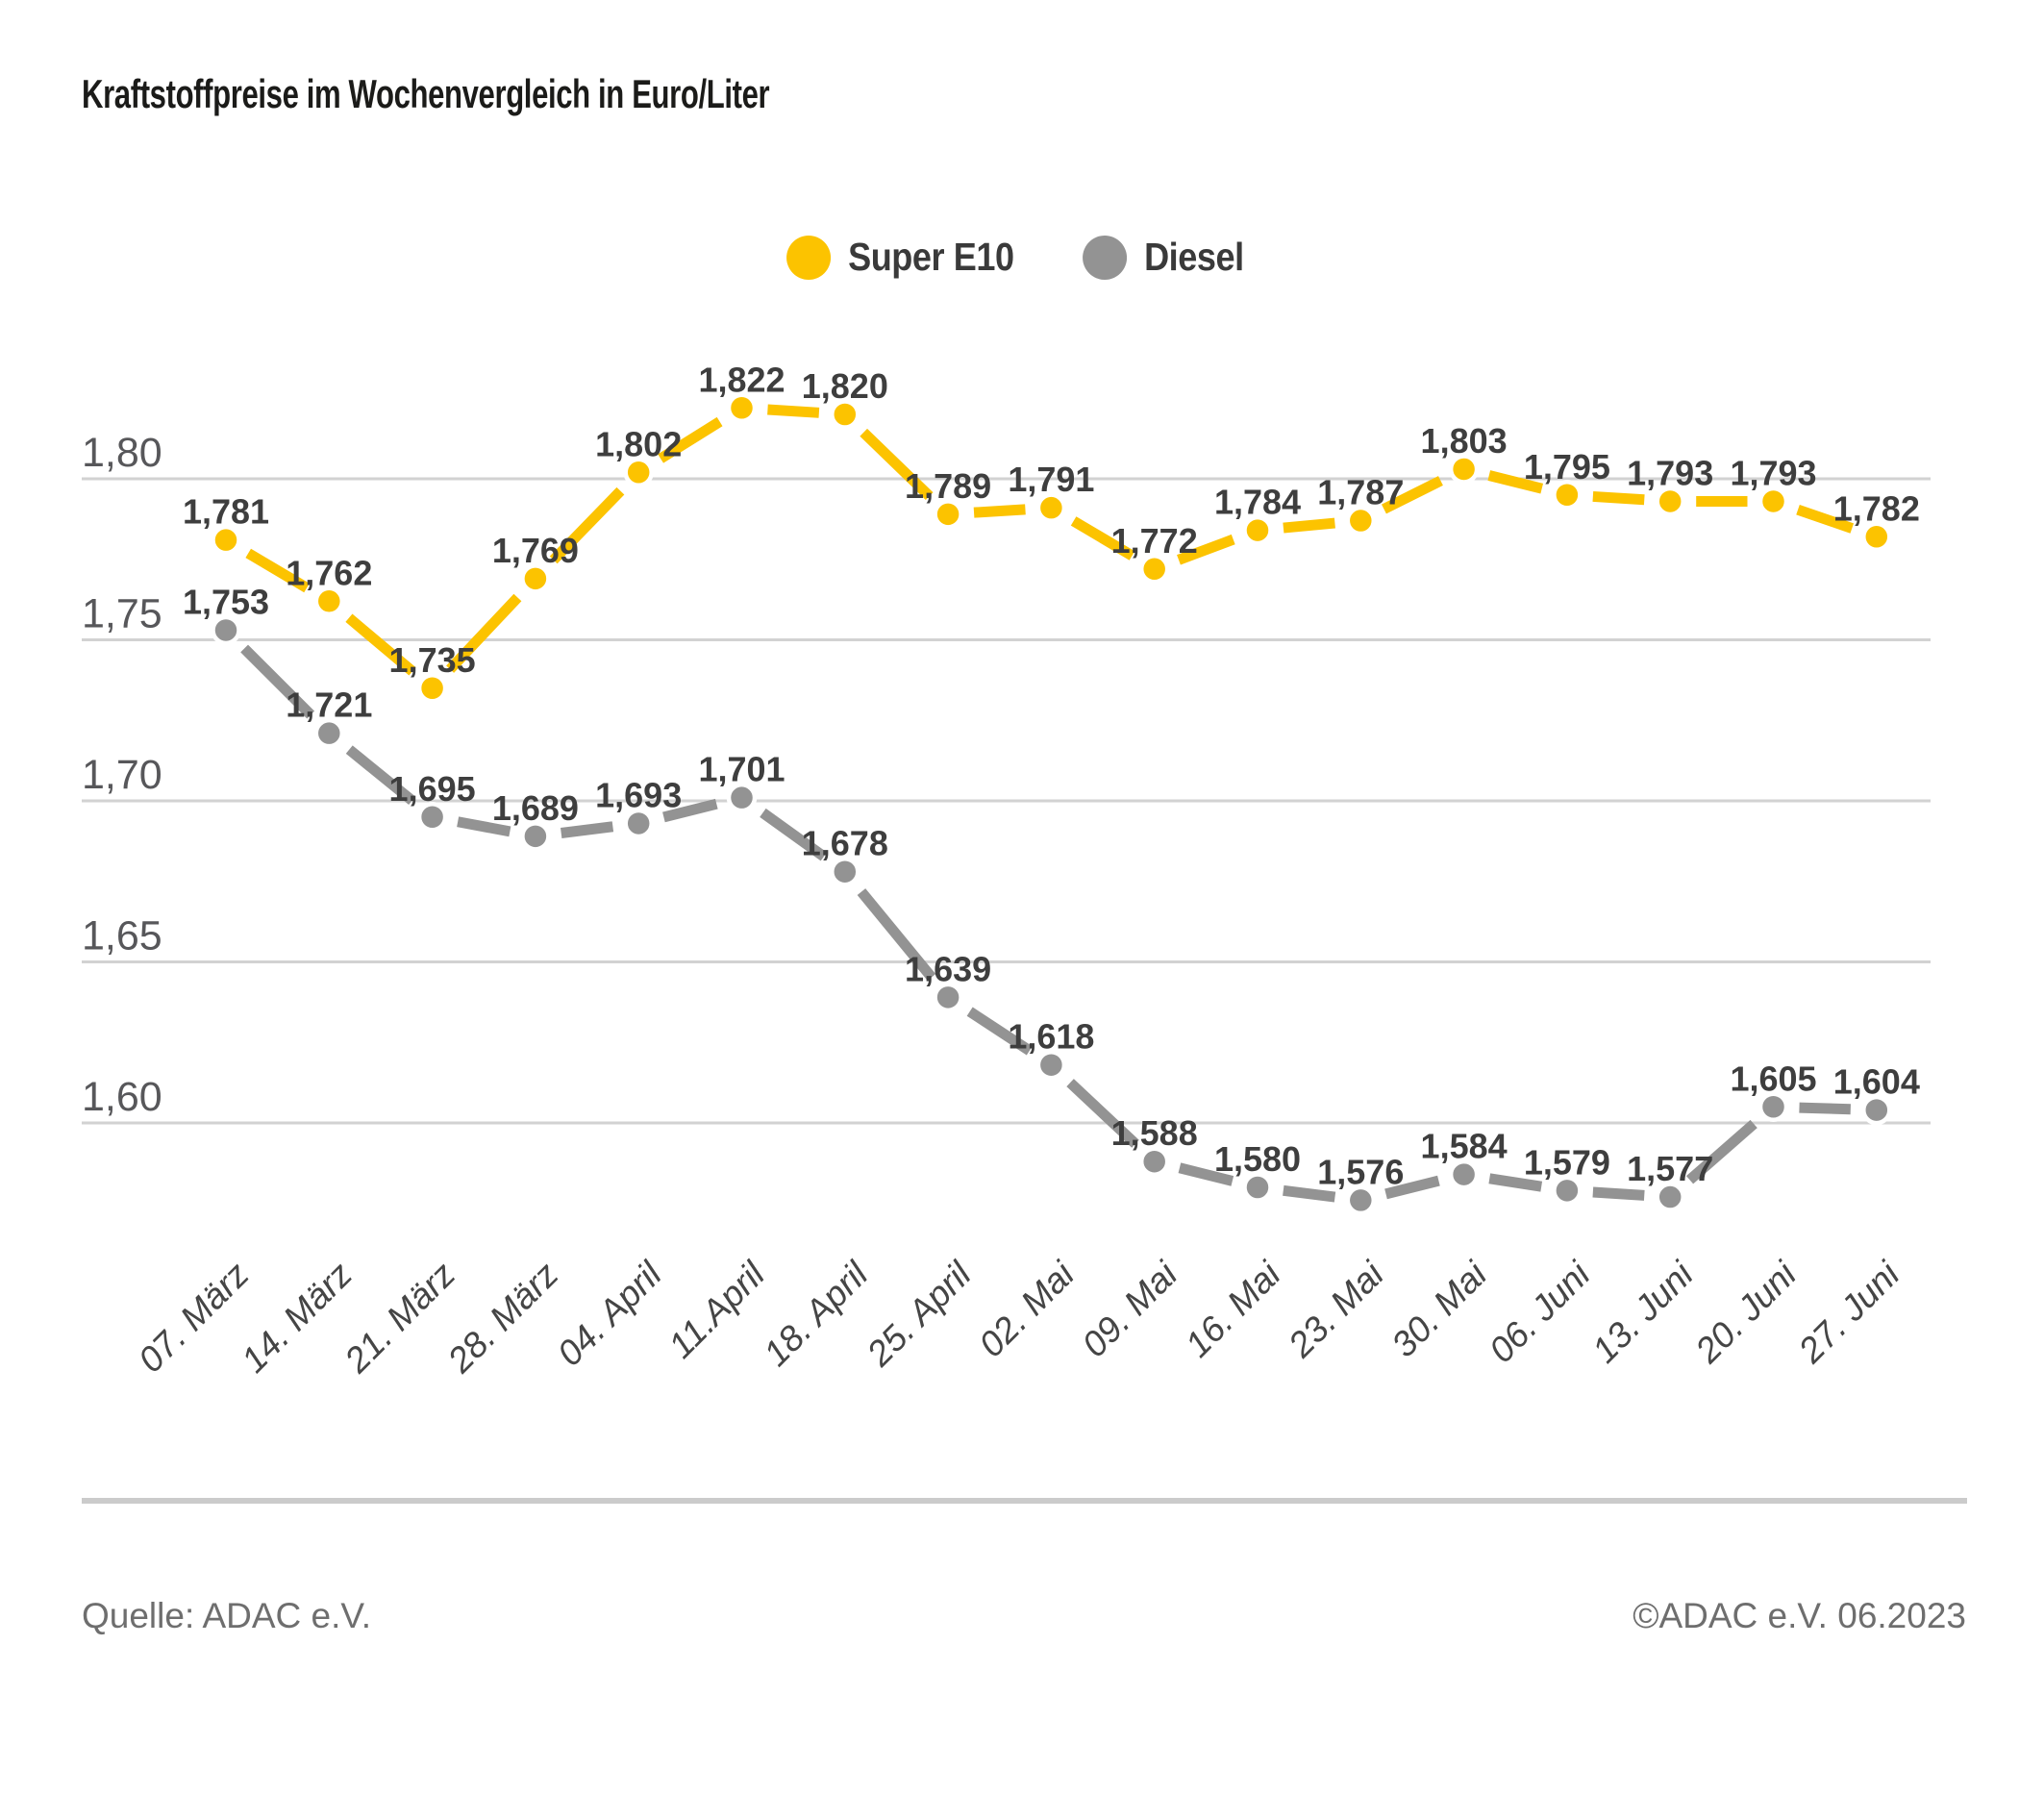  Describe the element at coordinates (948, 486) in the screenshot. I see `data-label-super-e10: 1,789` at that location.